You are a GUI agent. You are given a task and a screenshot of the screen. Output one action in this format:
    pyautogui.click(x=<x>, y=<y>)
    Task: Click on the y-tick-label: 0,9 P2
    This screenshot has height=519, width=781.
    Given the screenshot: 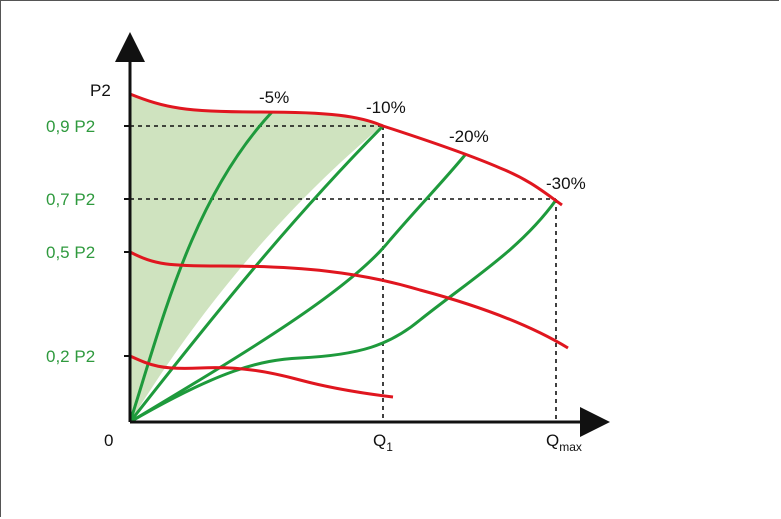 What is the action you would take?
    pyautogui.click(x=70, y=126)
    